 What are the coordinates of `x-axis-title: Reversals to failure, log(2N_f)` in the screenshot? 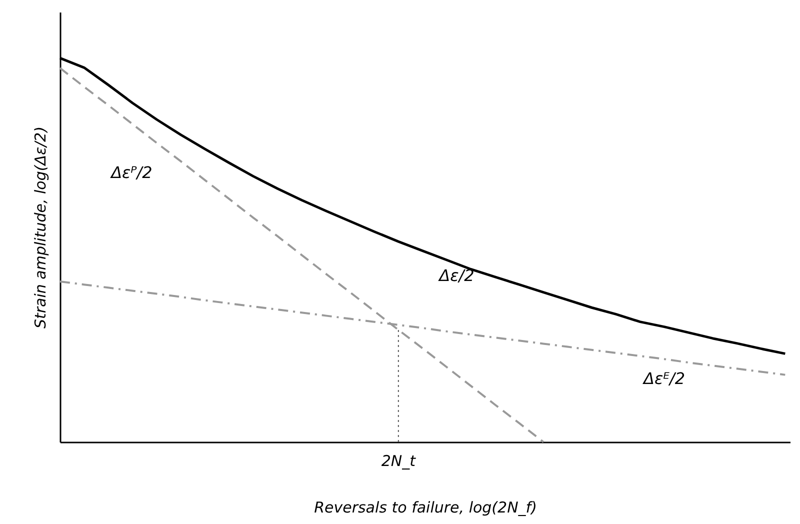 It's located at (425, 507).